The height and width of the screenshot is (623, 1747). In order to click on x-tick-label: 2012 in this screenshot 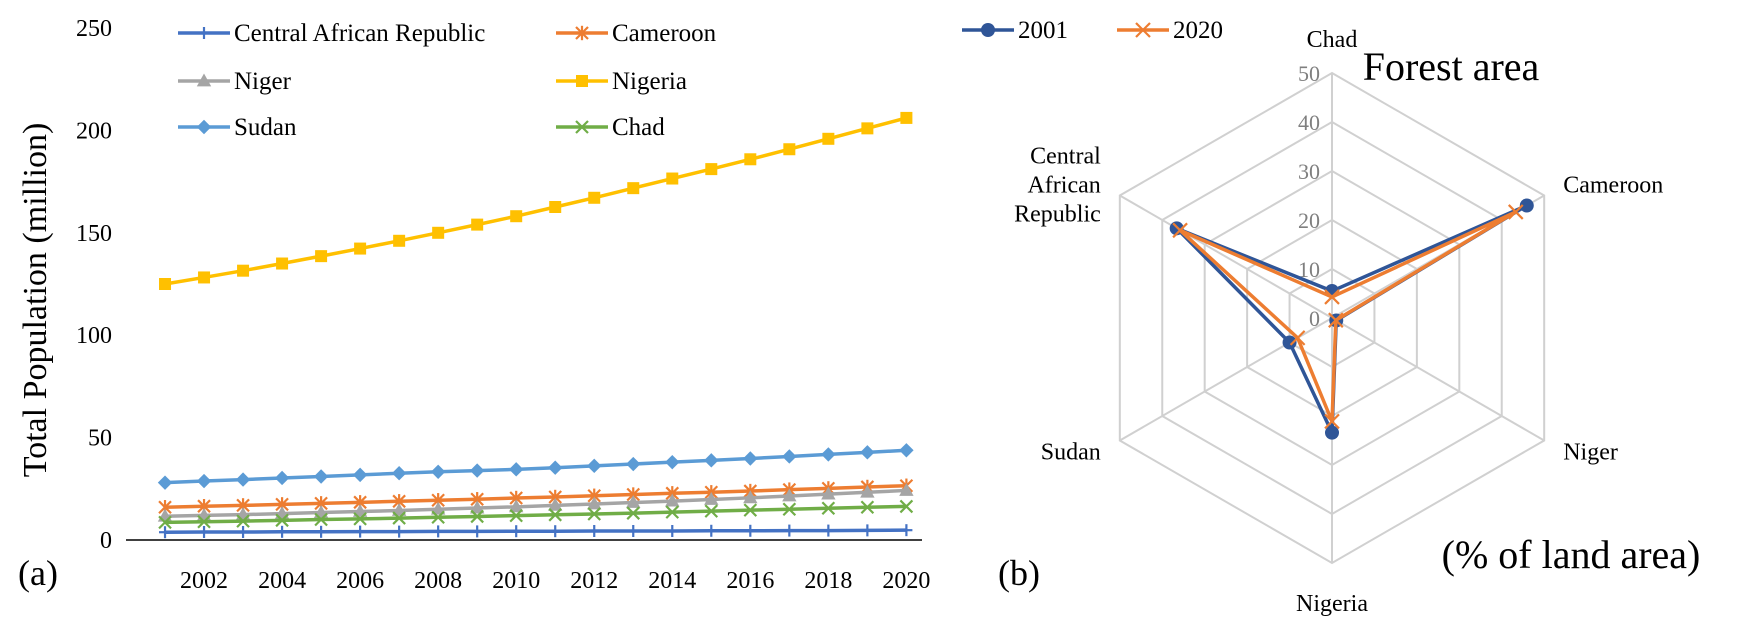, I will do `click(594, 581)`.